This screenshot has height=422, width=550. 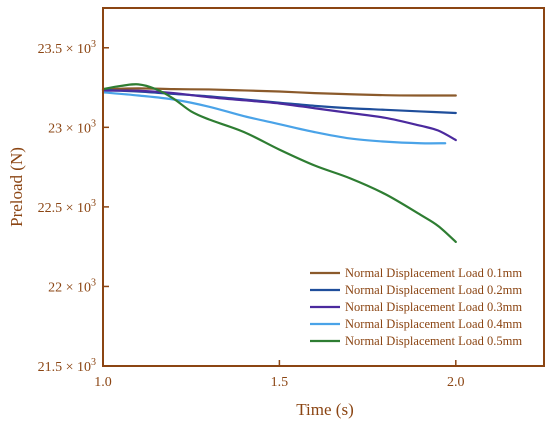 I want to click on x-tick-label: 2.0, so click(x=456, y=382).